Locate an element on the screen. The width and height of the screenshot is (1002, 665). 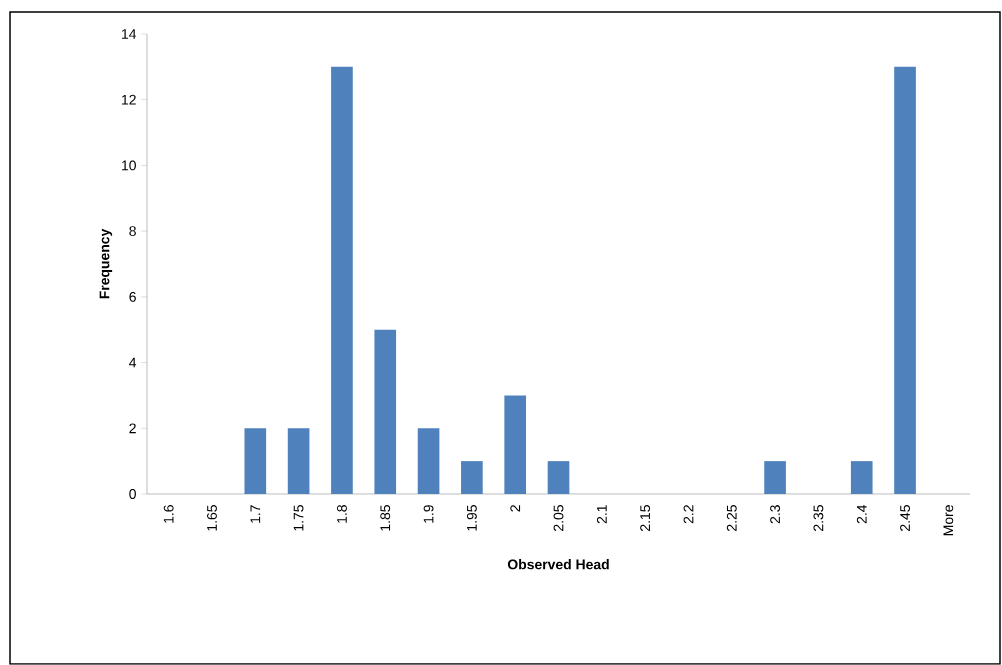
x-tick-label: 2 is located at coordinates (515, 508).